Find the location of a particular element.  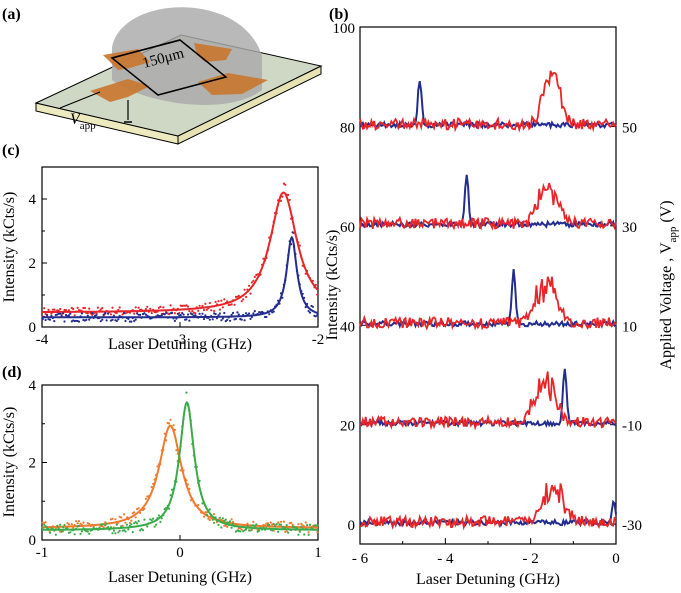

right-tick-label-b: -10 is located at coordinates (632, 427).